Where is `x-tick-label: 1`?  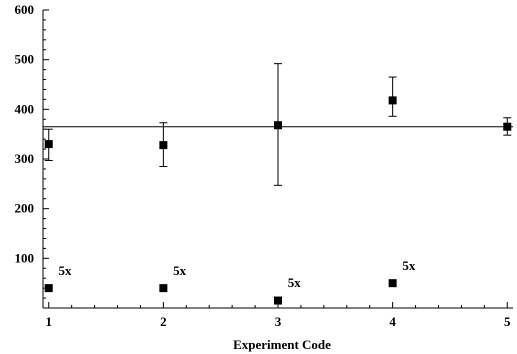 x-tick-label: 1 is located at coordinates (48, 321).